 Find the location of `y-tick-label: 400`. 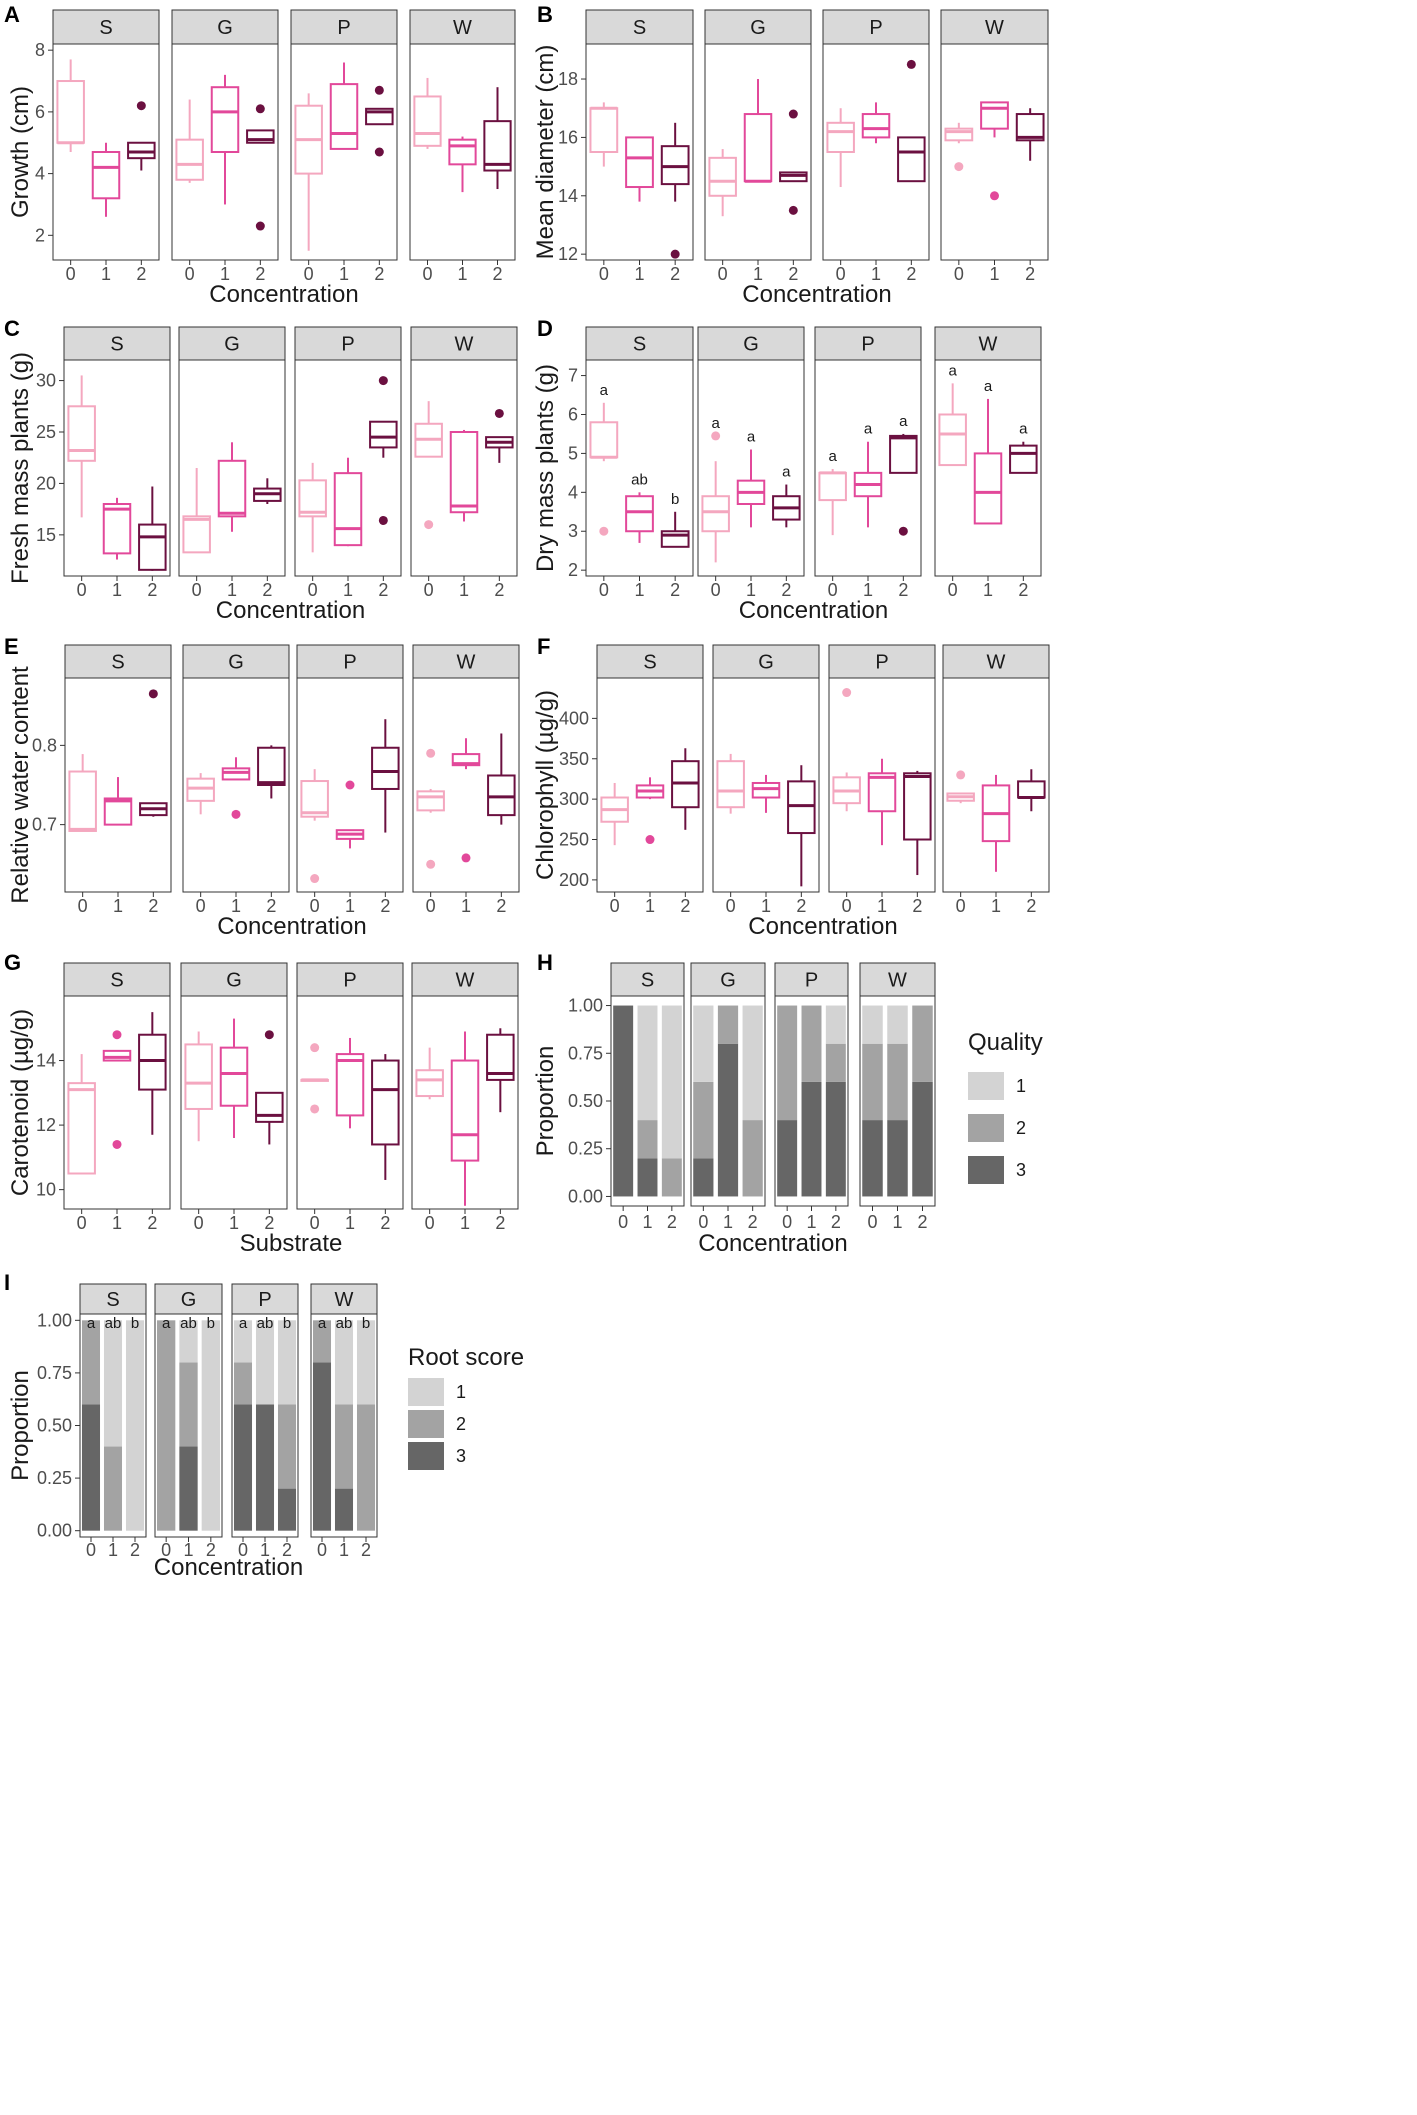

y-tick-label: 400 is located at coordinates (574, 718).